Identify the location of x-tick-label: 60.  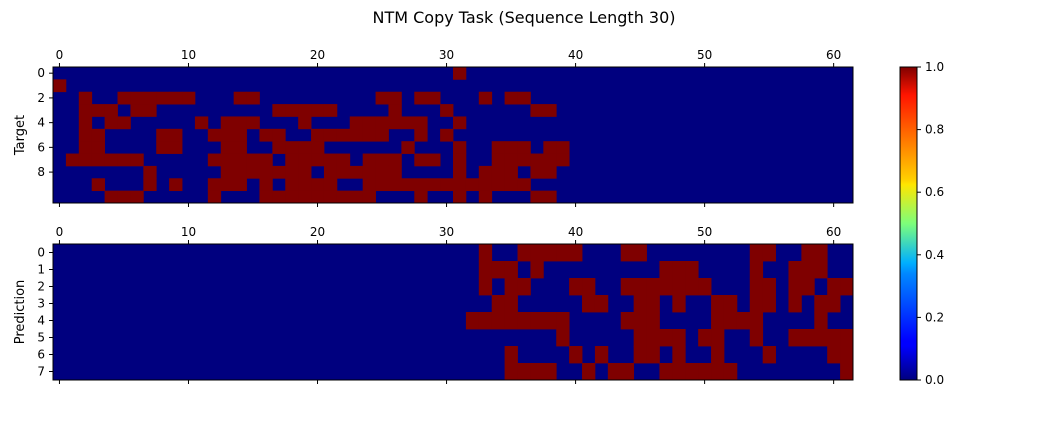
(833, 232).